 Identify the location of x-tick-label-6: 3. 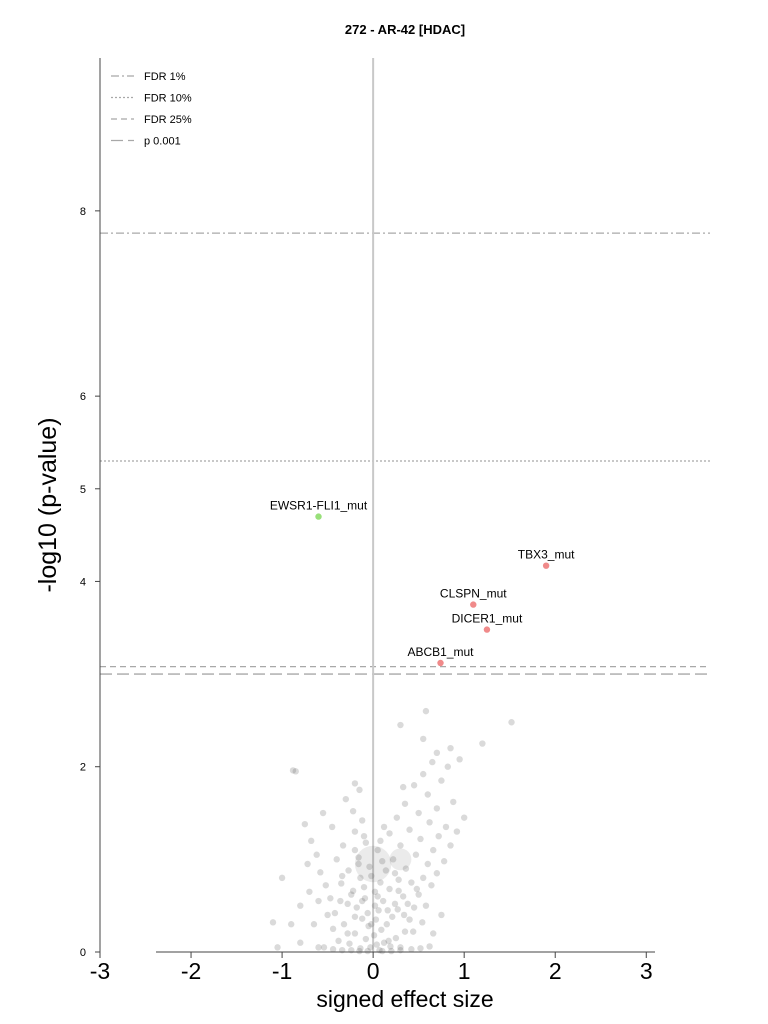
(646, 971).